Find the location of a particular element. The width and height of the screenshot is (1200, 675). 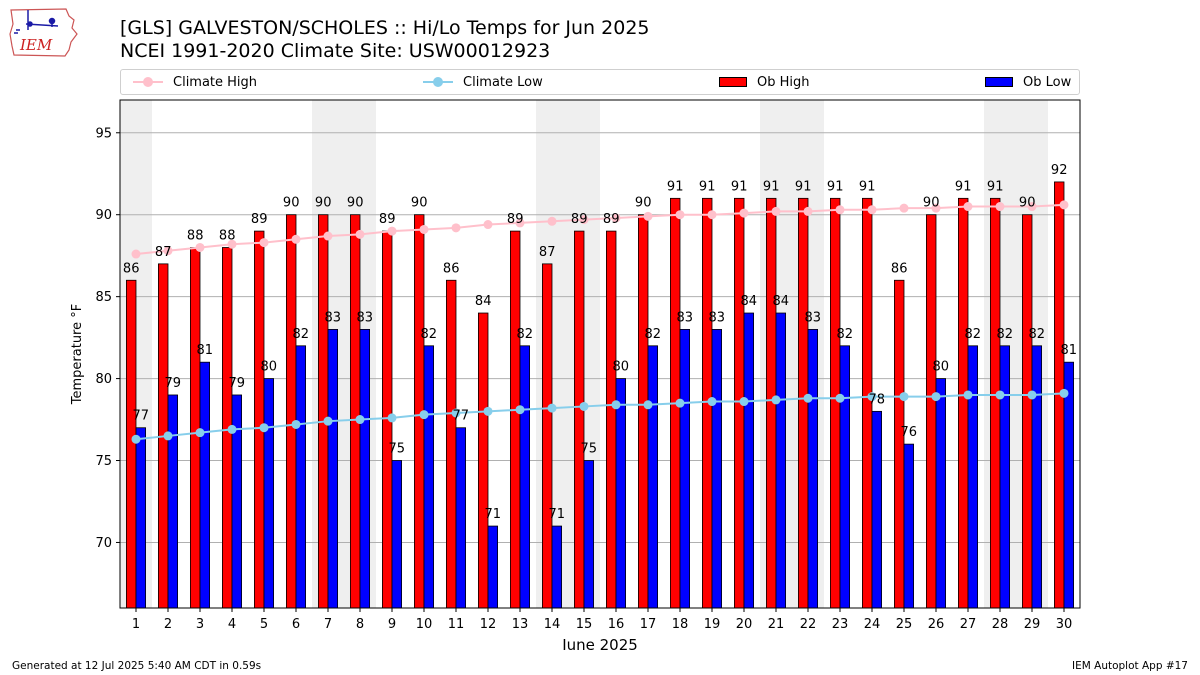

x-tick-label: 23 is located at coordinates (840, 624).